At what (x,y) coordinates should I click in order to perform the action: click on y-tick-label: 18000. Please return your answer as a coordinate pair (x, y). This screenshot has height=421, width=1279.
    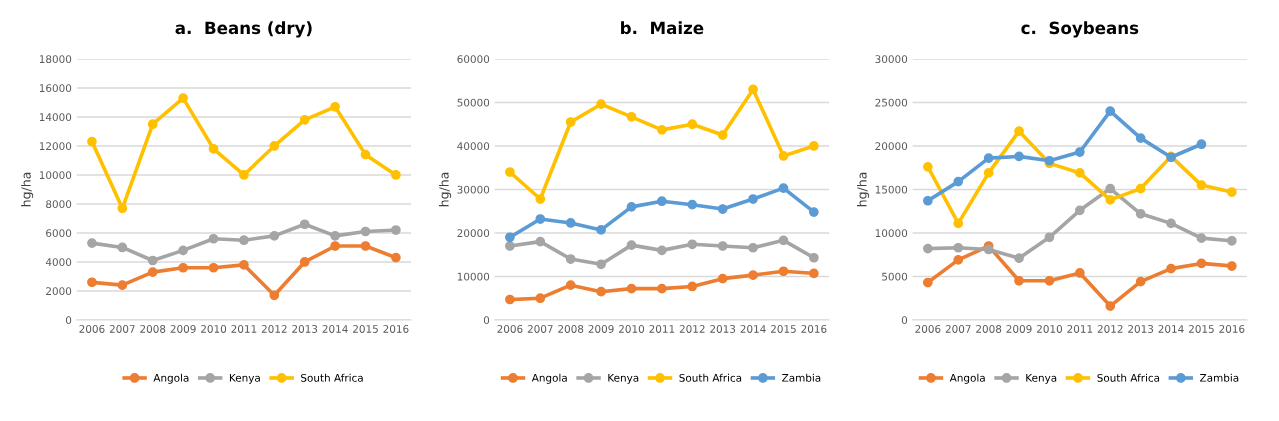
    Looking at the image, I should click on (55, 59).